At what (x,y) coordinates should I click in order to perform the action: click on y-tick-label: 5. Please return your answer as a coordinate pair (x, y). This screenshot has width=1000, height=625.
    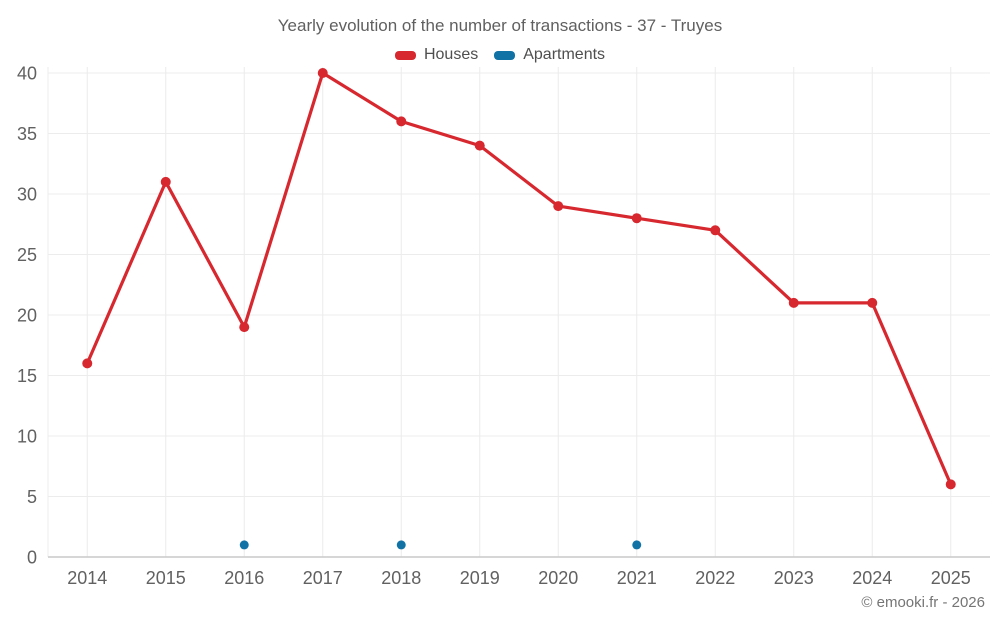
    Looking at the image, I should click on (32, 497).